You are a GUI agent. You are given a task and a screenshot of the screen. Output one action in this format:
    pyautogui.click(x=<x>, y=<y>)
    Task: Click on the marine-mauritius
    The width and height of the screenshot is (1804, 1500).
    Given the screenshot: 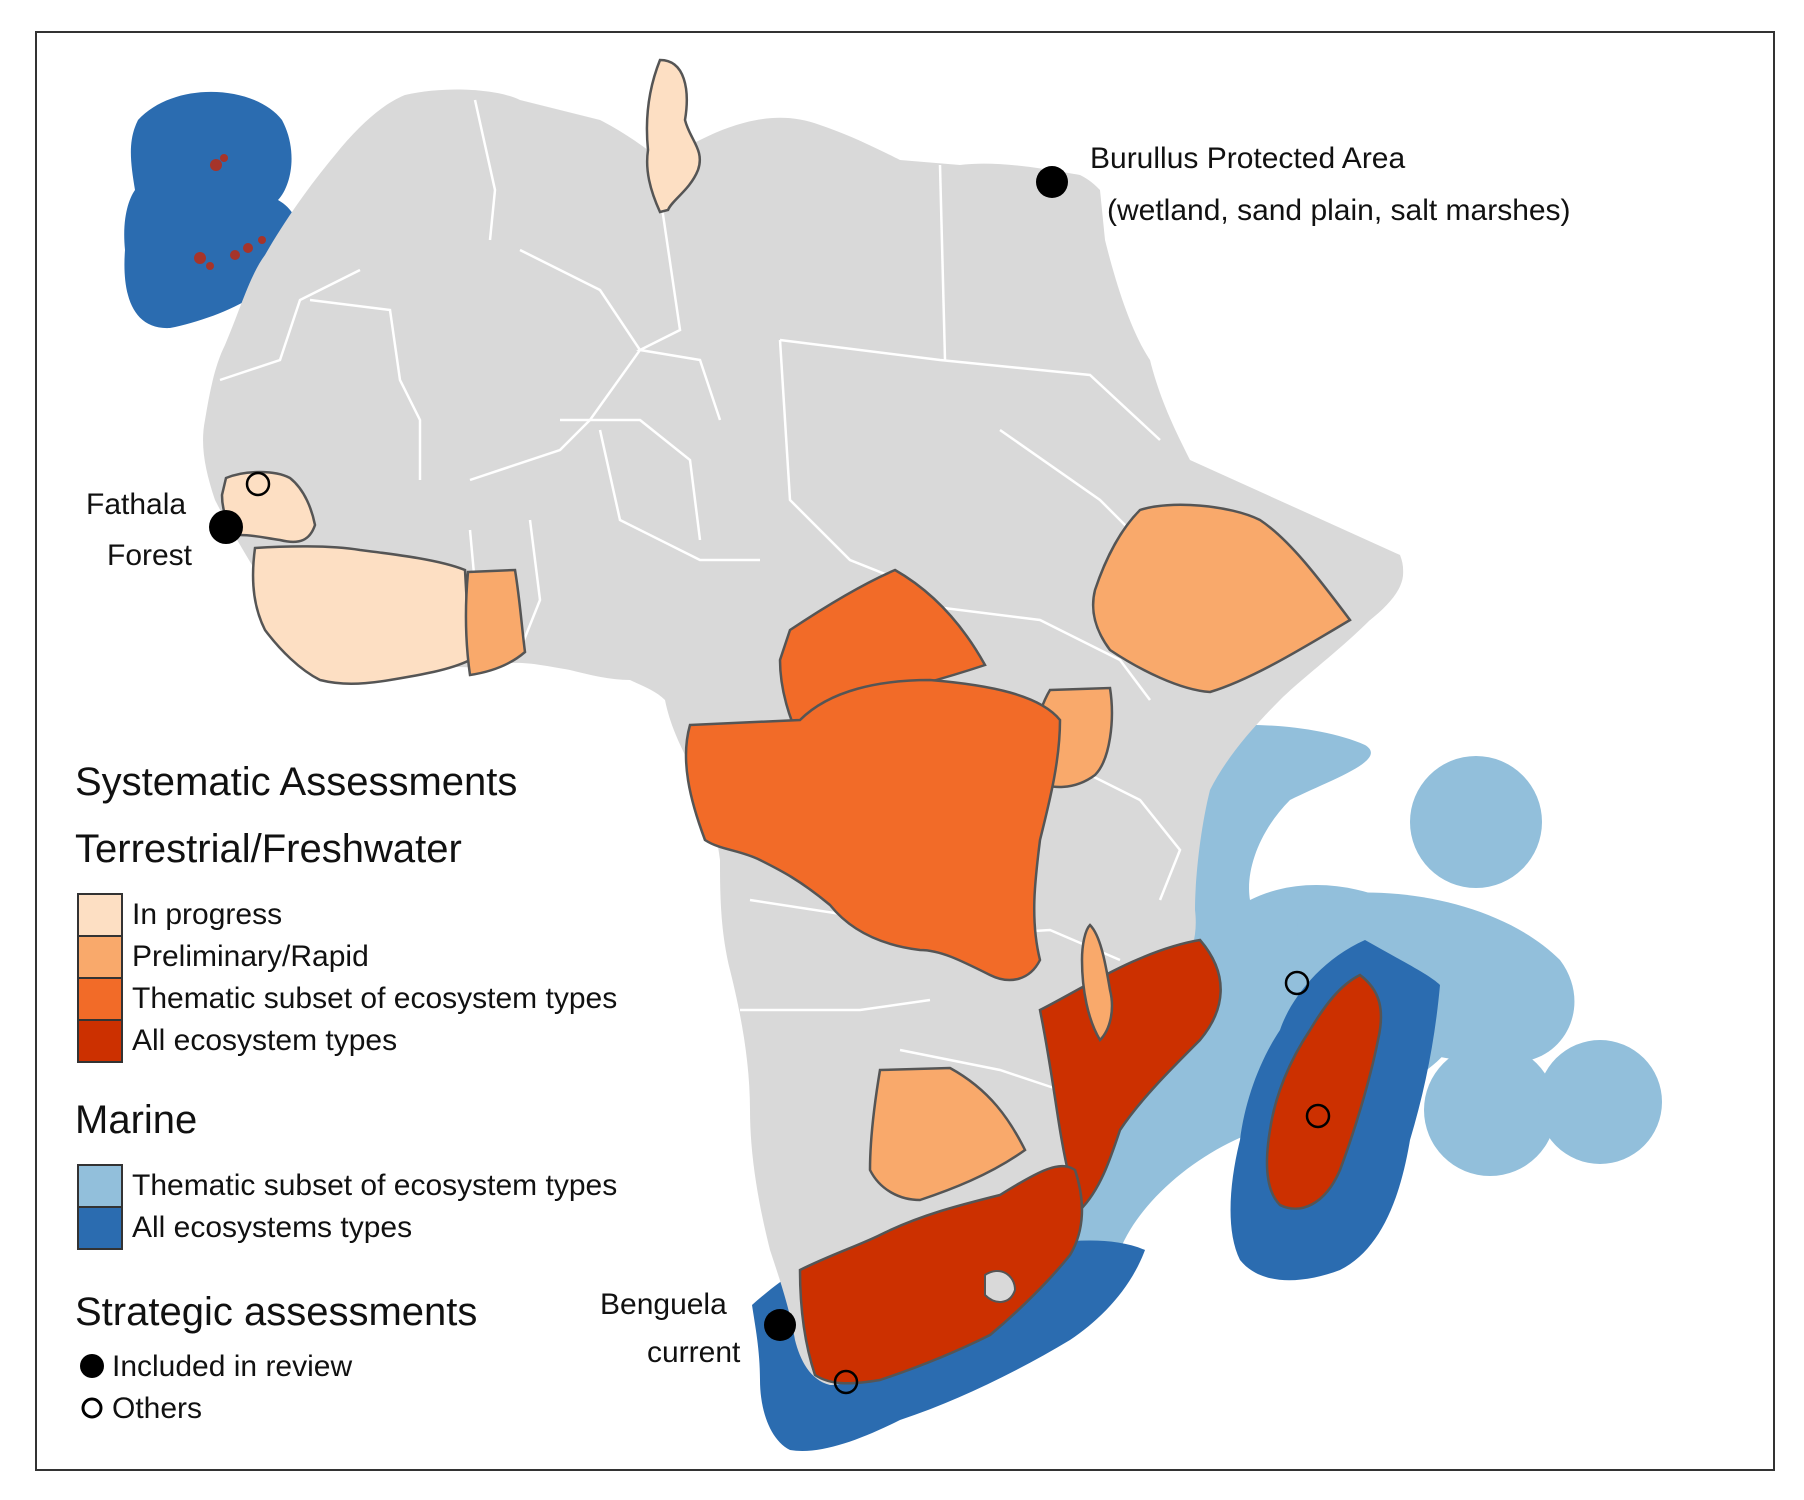 What is the action you would take?
    pyautogui.click(x=1490, y=1110)
    